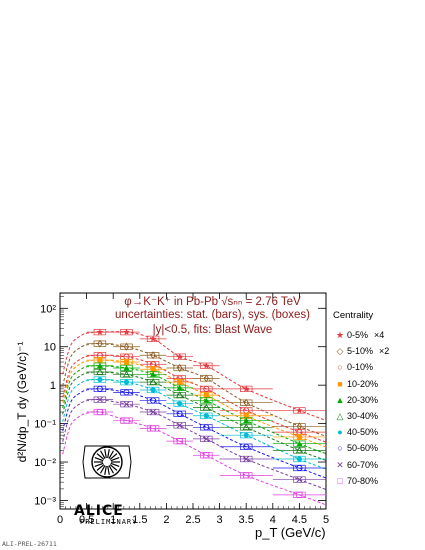 The height and width of the screenshot is (550, 425). What do you see at coordinates (166, 520) in the screenshot?
I see `x-tick-label: 2` at bounding box center [166, 520].